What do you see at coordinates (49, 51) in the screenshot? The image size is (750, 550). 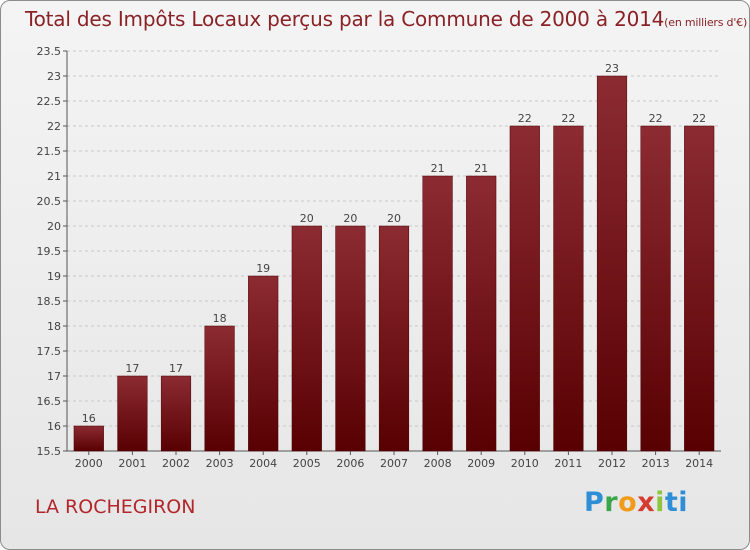 I see `y-tick-label: 23.5` at bounding box center [49, 51].